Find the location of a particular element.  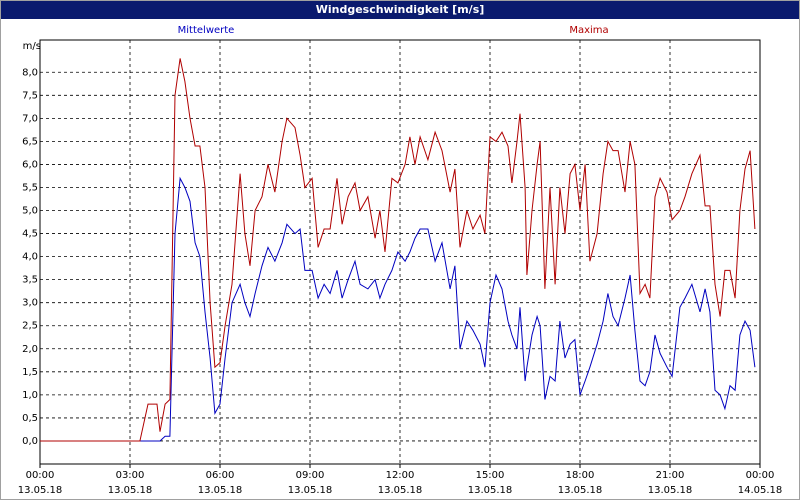

x-tick-label: 06:00 is located at coordinates (220, 475).